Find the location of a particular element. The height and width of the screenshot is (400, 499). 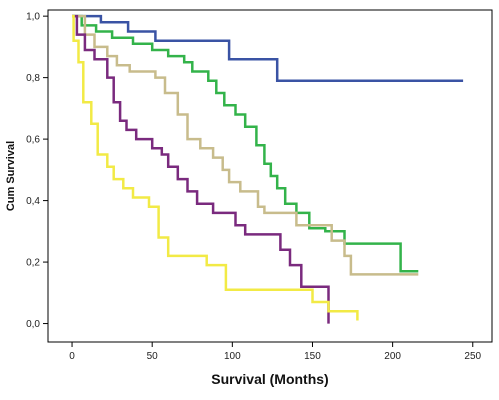

y-axis-title: Cum Survival is located at coordinates (11, 176).